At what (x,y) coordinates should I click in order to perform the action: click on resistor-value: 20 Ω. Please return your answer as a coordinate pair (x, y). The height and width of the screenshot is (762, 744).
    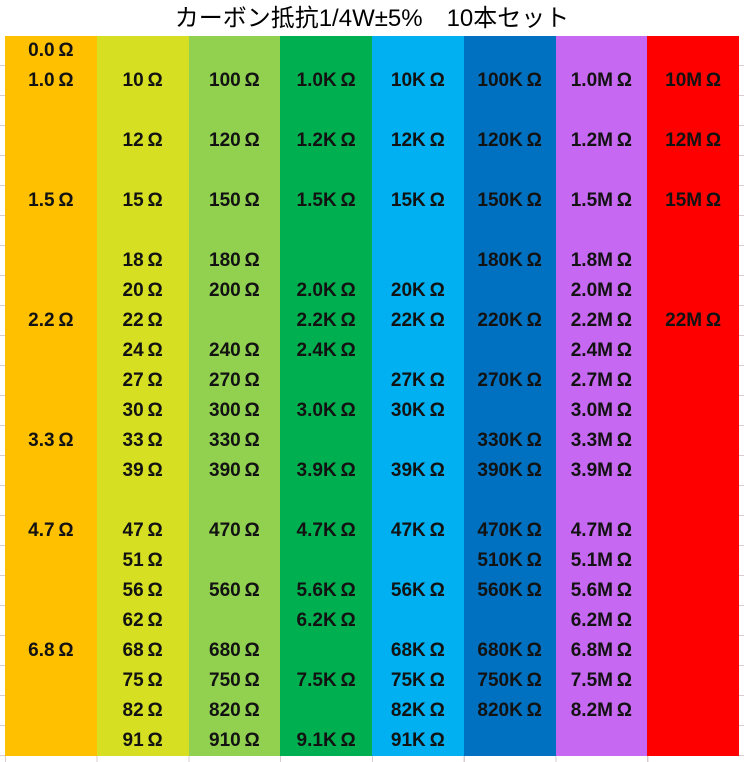
    Looking at the image, I should click on (142, 290).